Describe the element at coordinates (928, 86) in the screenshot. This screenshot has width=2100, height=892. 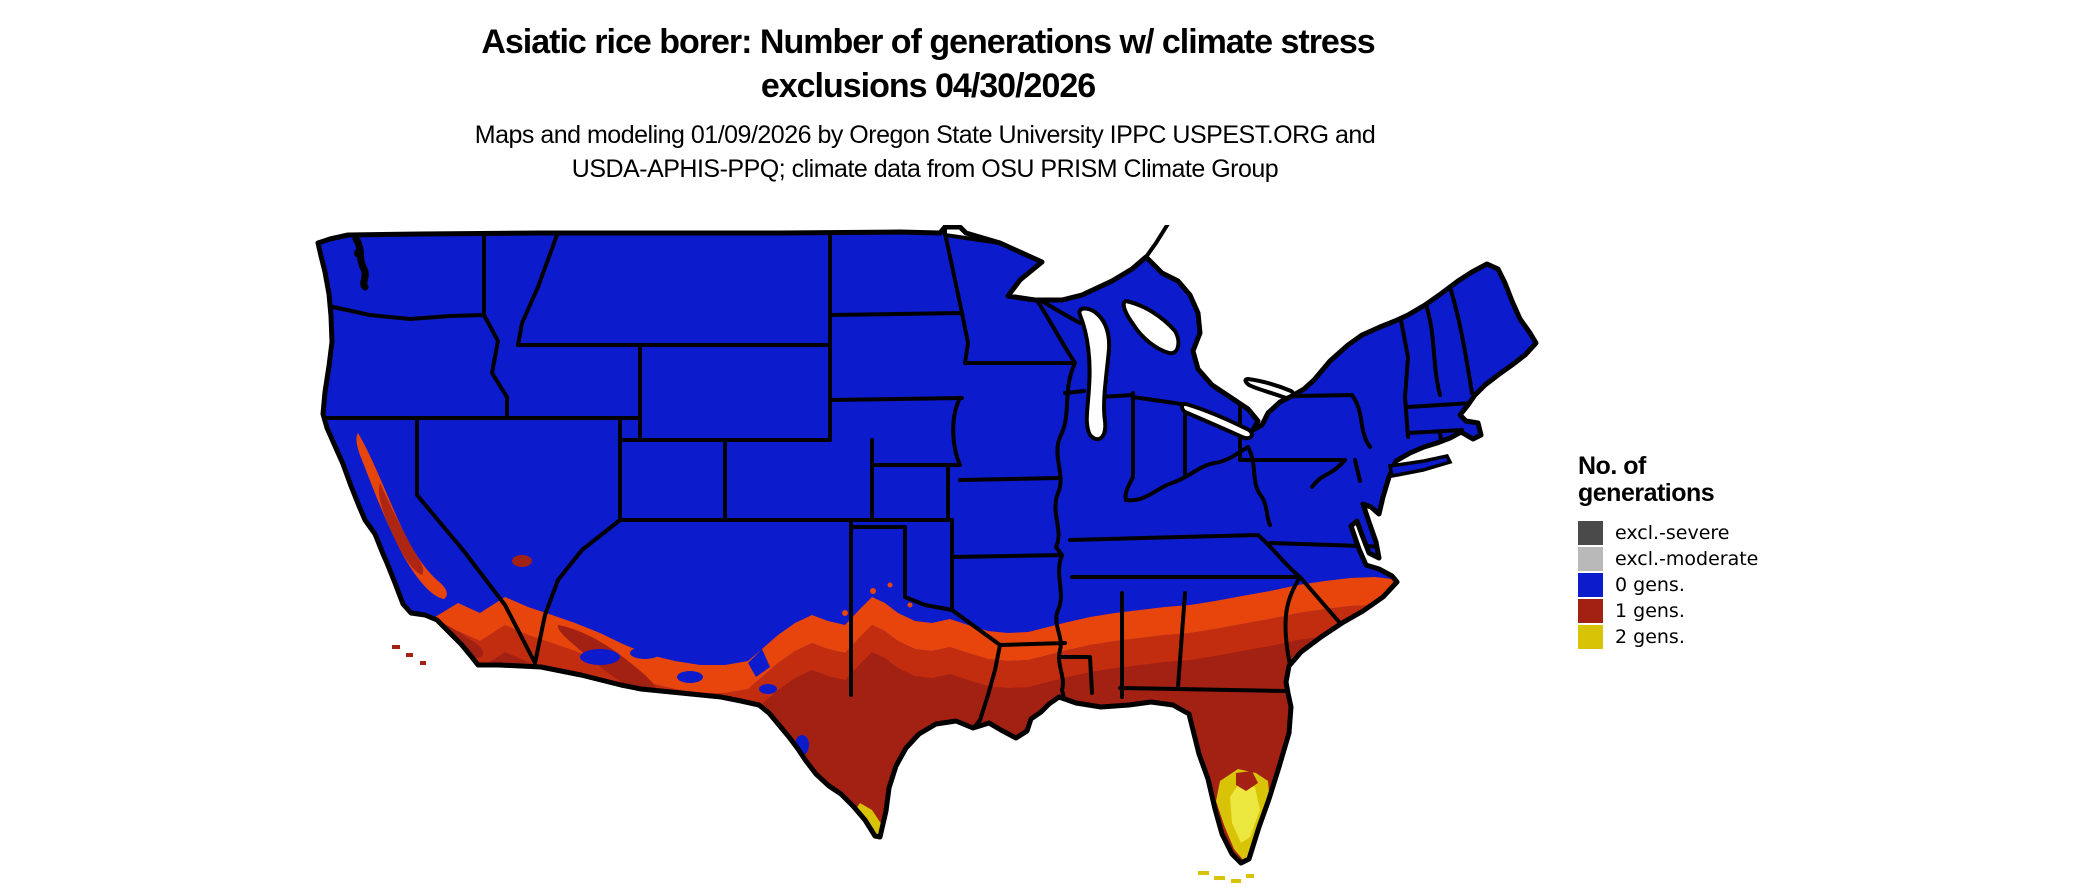
I see `map-title-line2: exclusions 04/30/2026` at that location.